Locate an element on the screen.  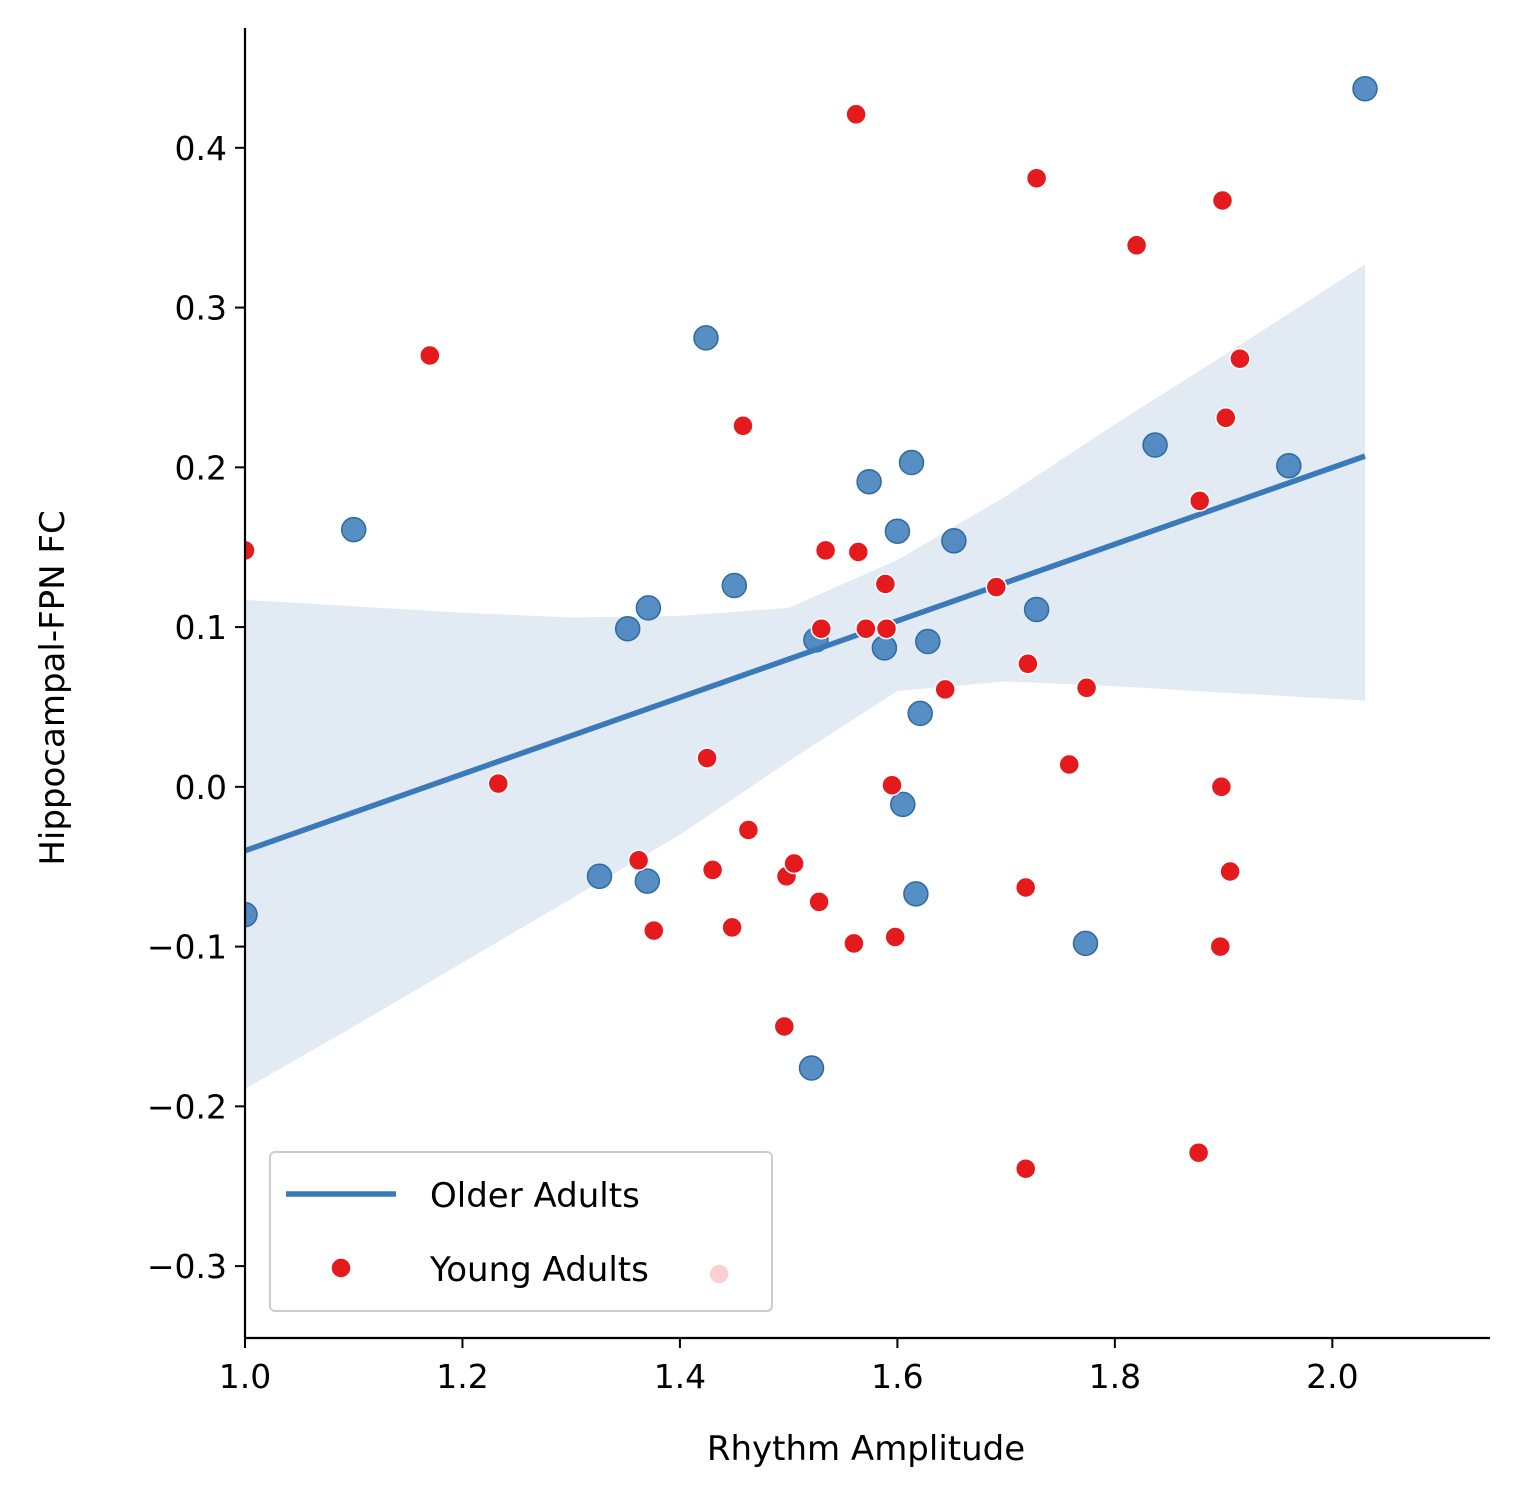
legend: Older Adults Young Adults is located at coordinates (521, 1231).